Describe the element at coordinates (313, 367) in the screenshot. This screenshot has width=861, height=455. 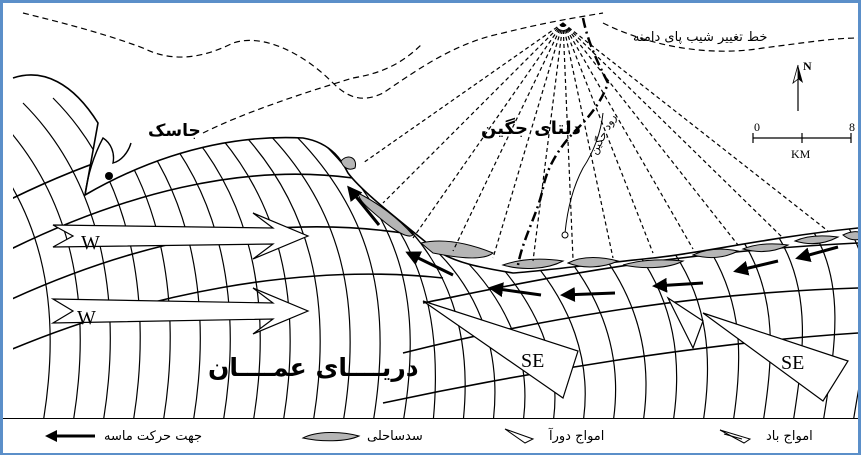
I see `sea-label: دریــــای عمــــان` at that location.